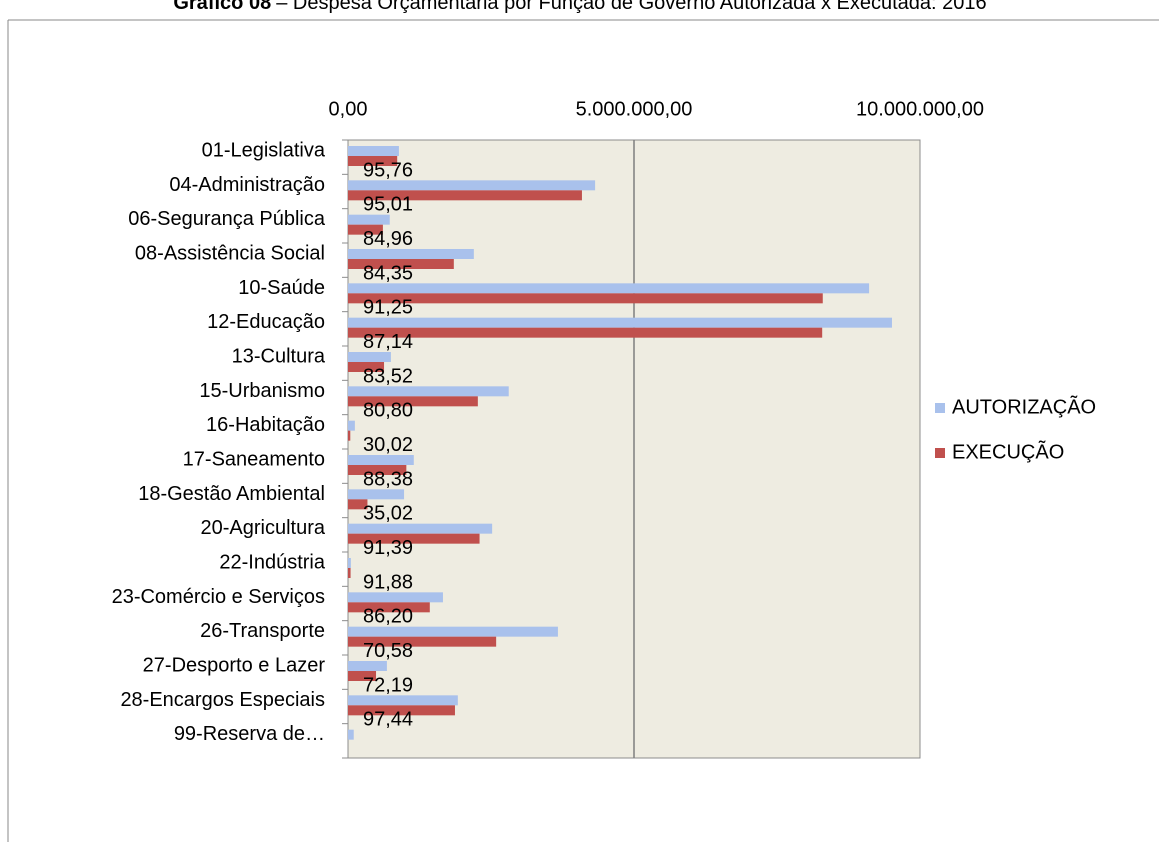 Image resolution: width=1159 pixels, height=842 pixels. Describe the element at coordinates (281, 288) in the screenshot. I see `y-tick-label: 10-Saúde` at that location.